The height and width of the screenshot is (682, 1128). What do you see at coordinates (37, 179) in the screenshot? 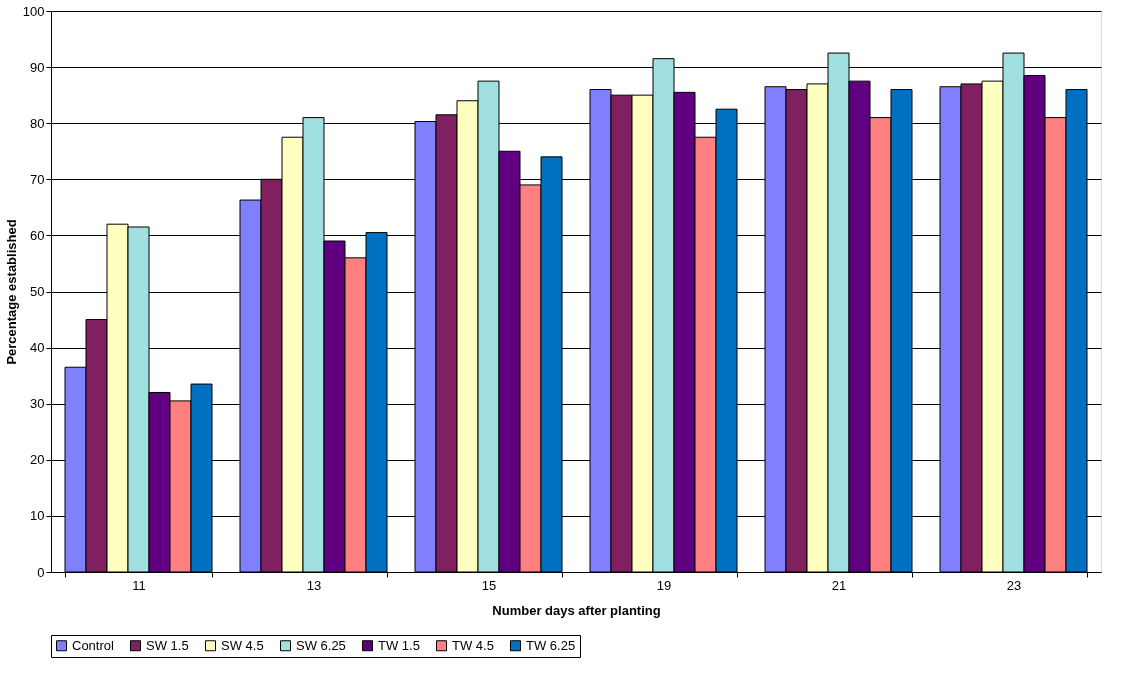
I see `y-tick-label: 70` at bounding box center [37, 179].